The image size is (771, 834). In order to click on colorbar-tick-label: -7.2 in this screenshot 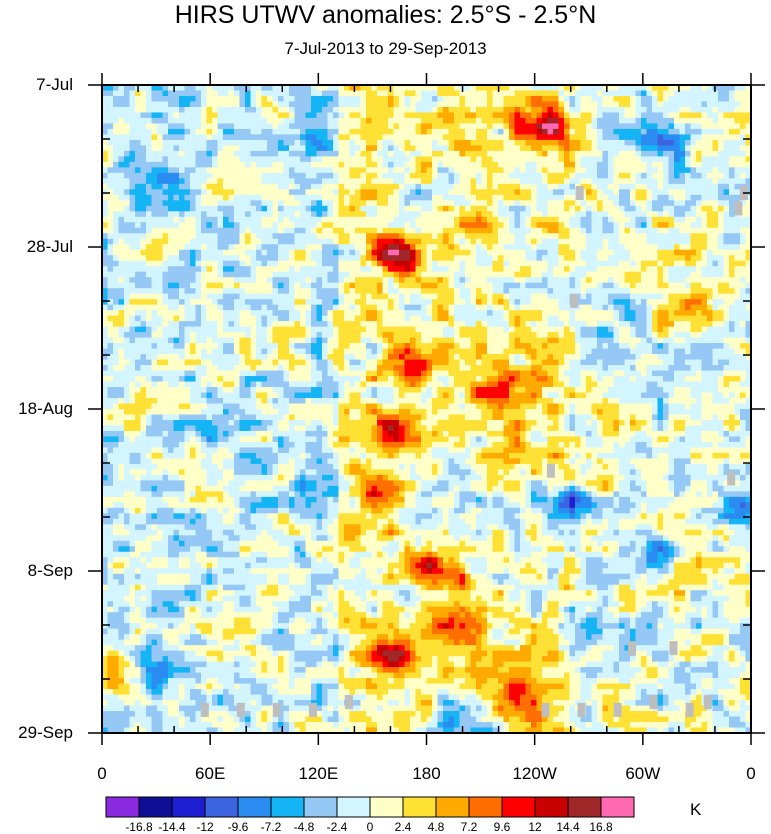, I will do `click(271, 827)`.